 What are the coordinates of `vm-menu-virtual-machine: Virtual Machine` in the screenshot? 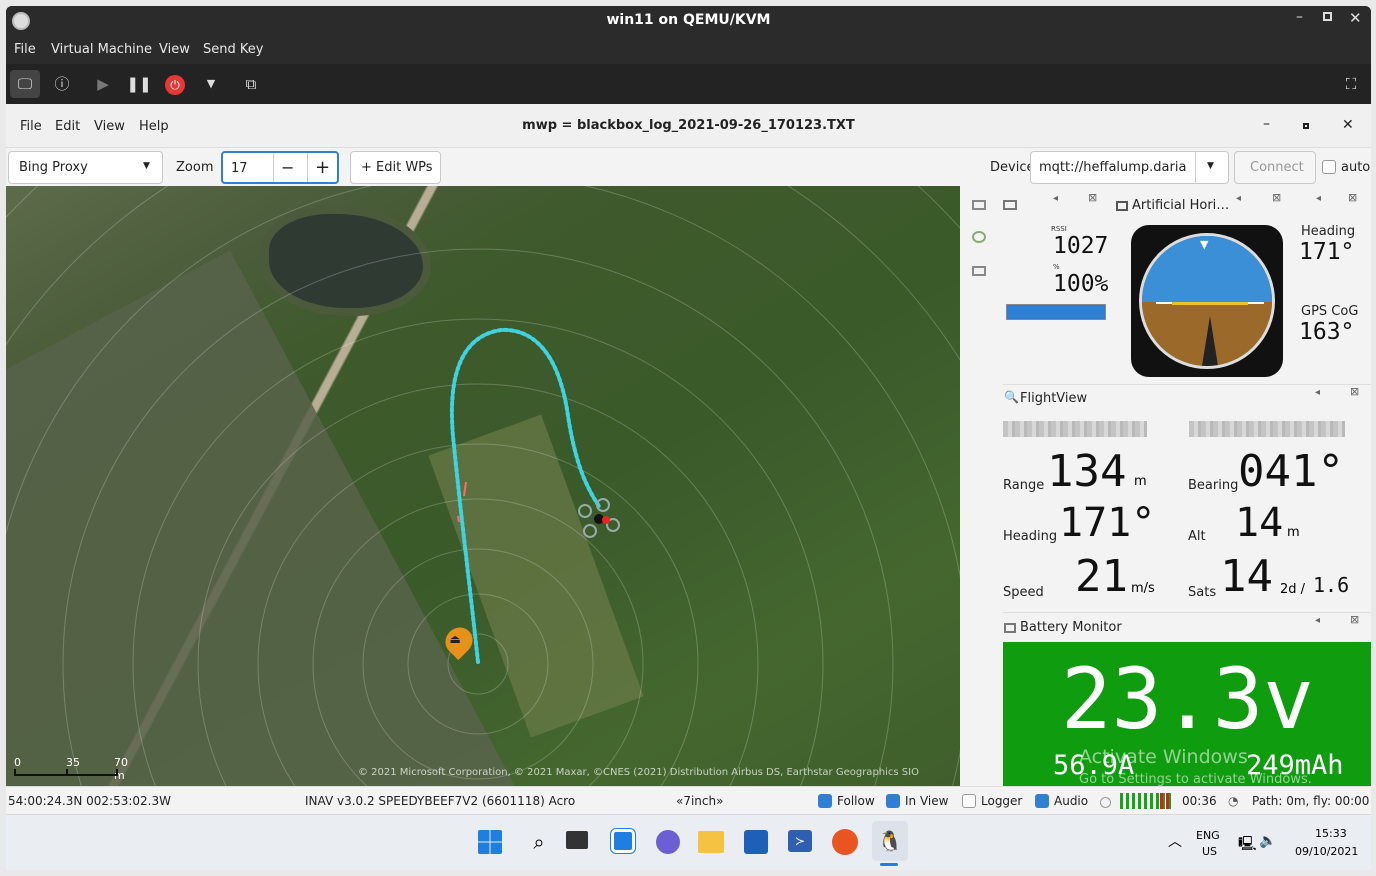 It's located at (102, 49).